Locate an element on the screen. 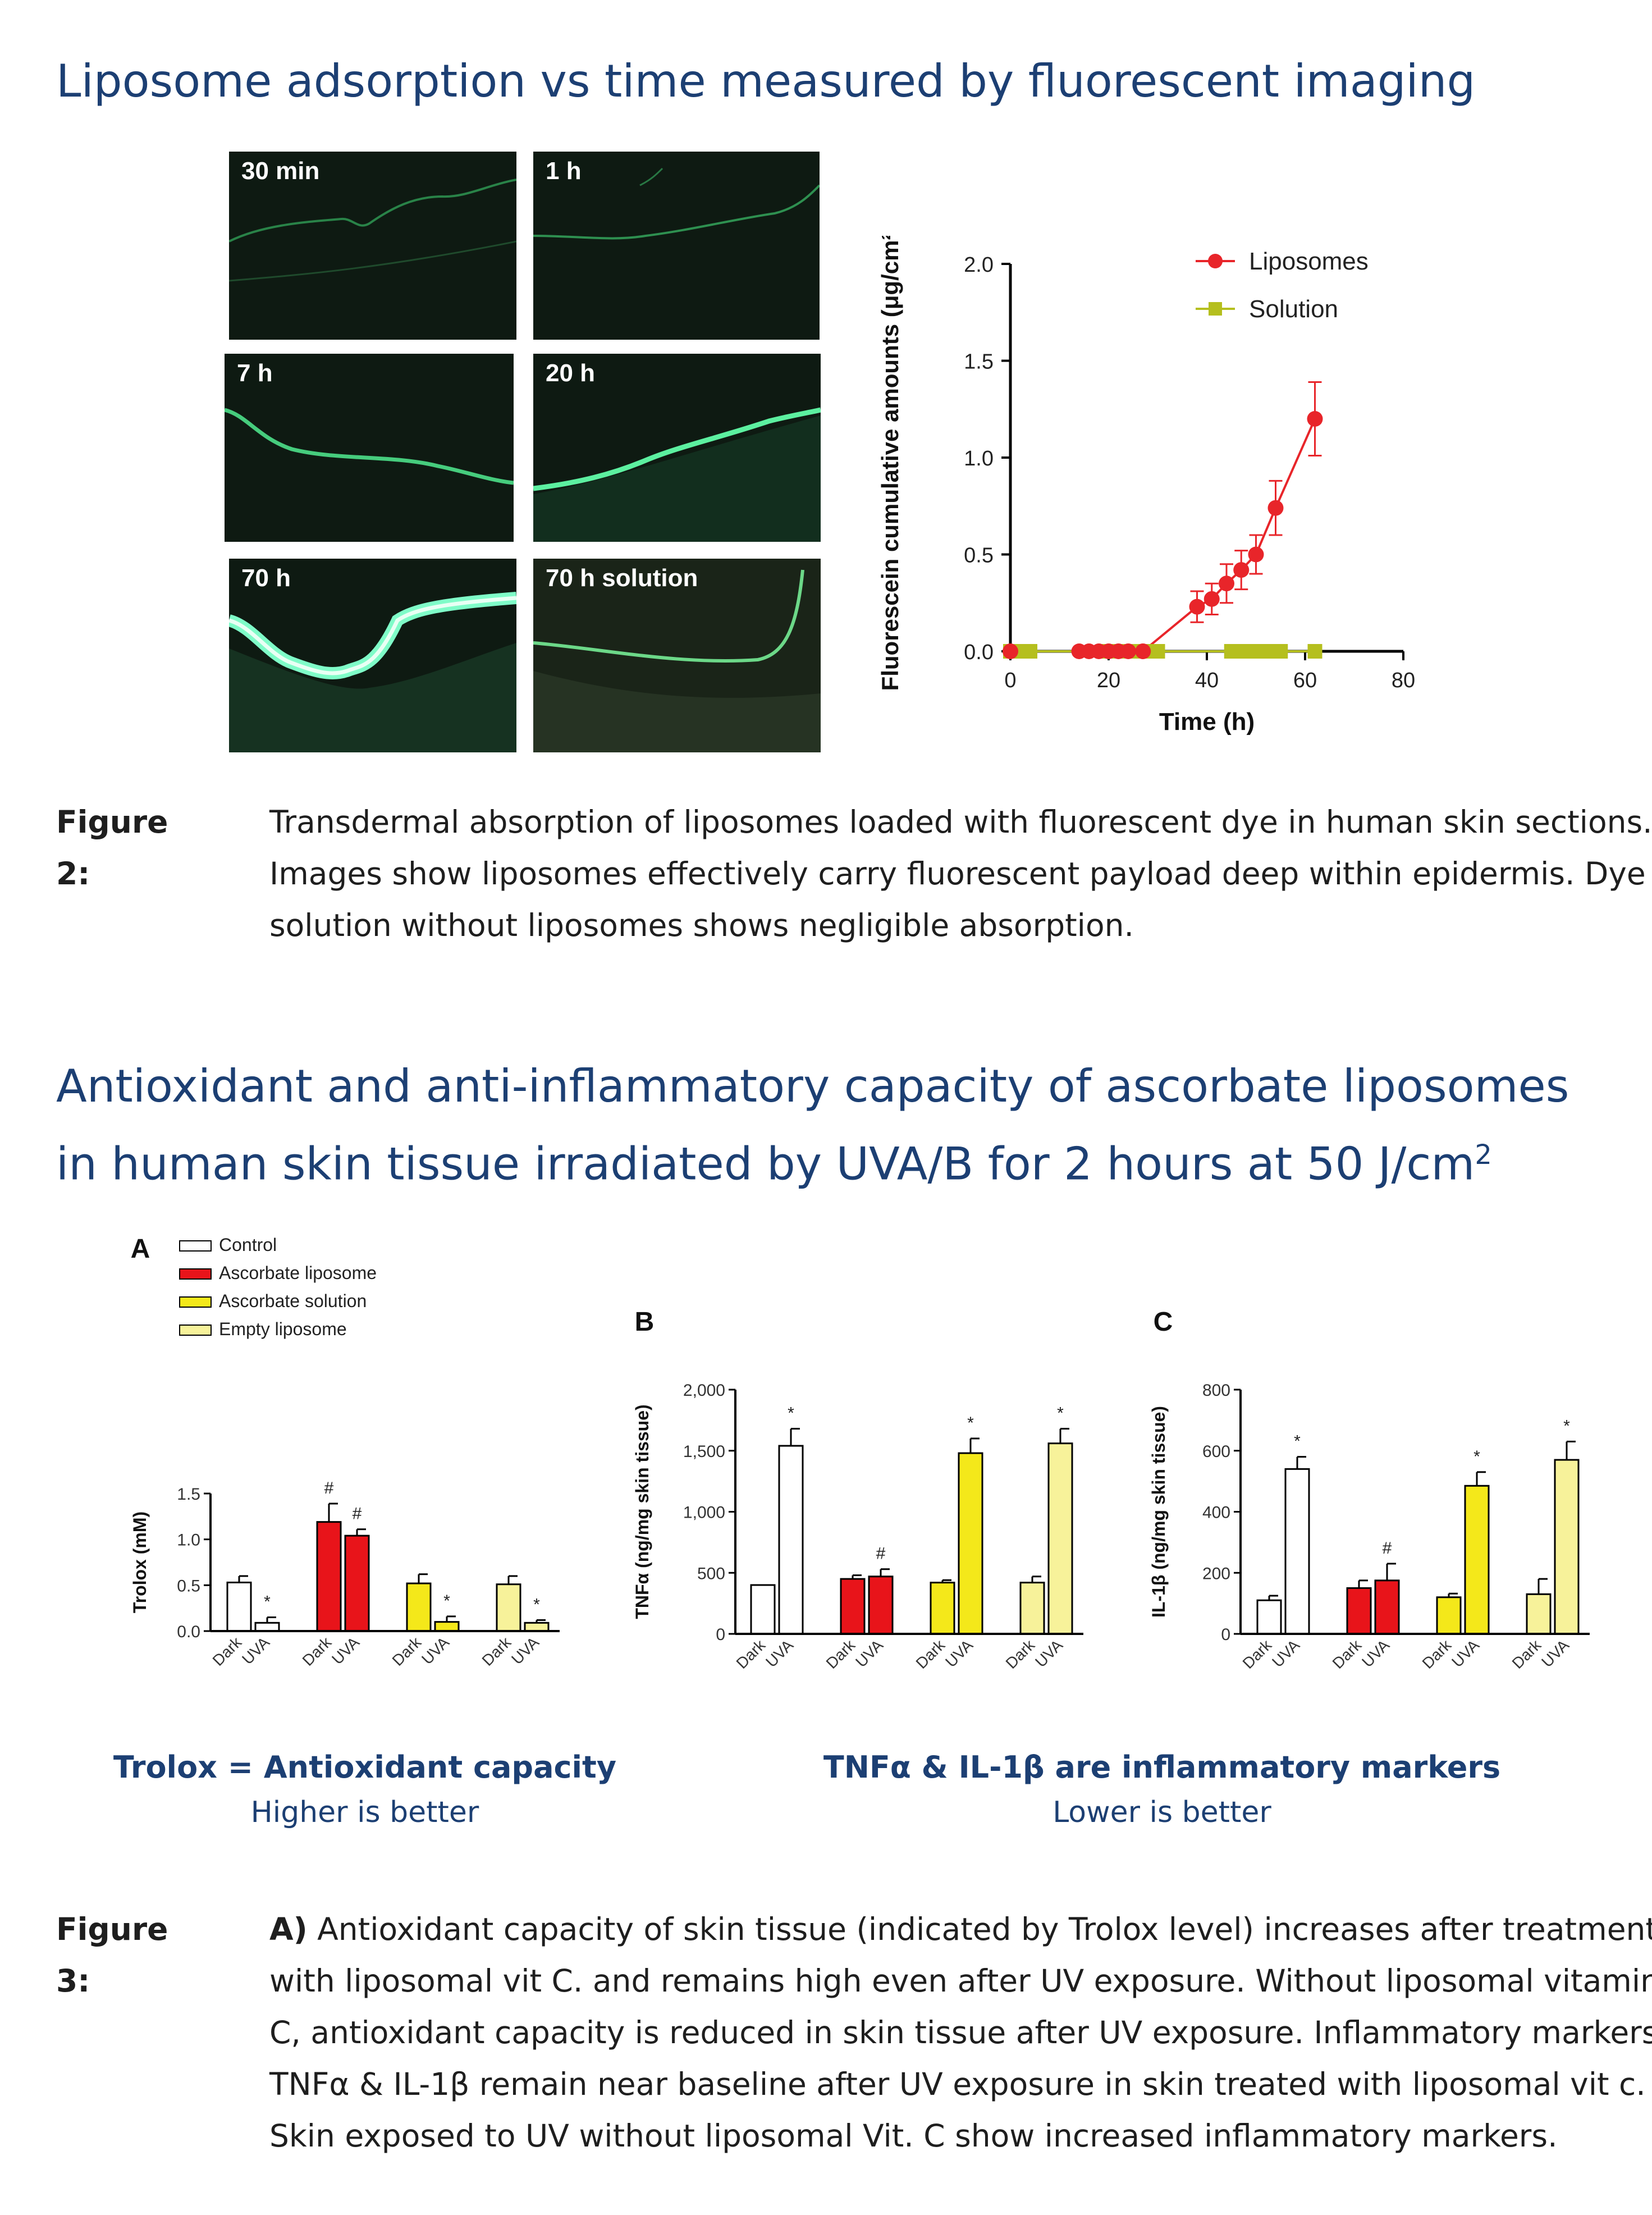  y-tick-label: 800 is located at coordinates (1216, 1390).